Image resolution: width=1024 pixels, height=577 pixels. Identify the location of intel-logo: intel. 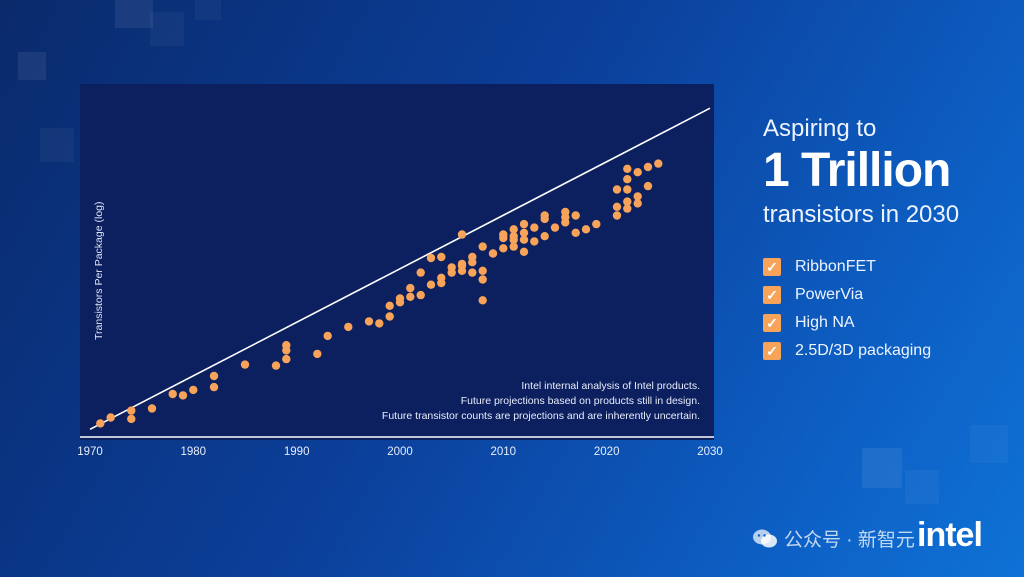
(950, 535).